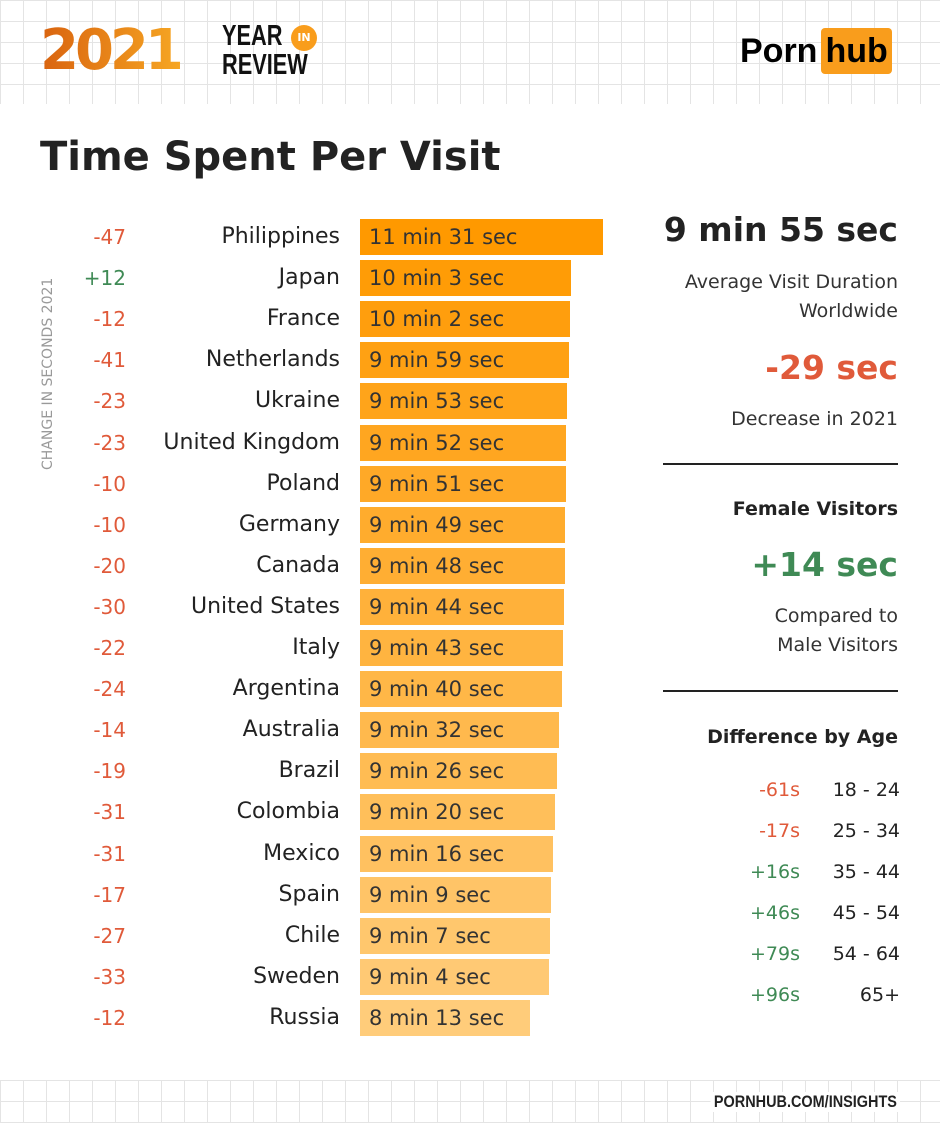 The height and width of the screenshot is (1123, 940). I want to click on bar: 9 min 43 sec, so click(462, 648).